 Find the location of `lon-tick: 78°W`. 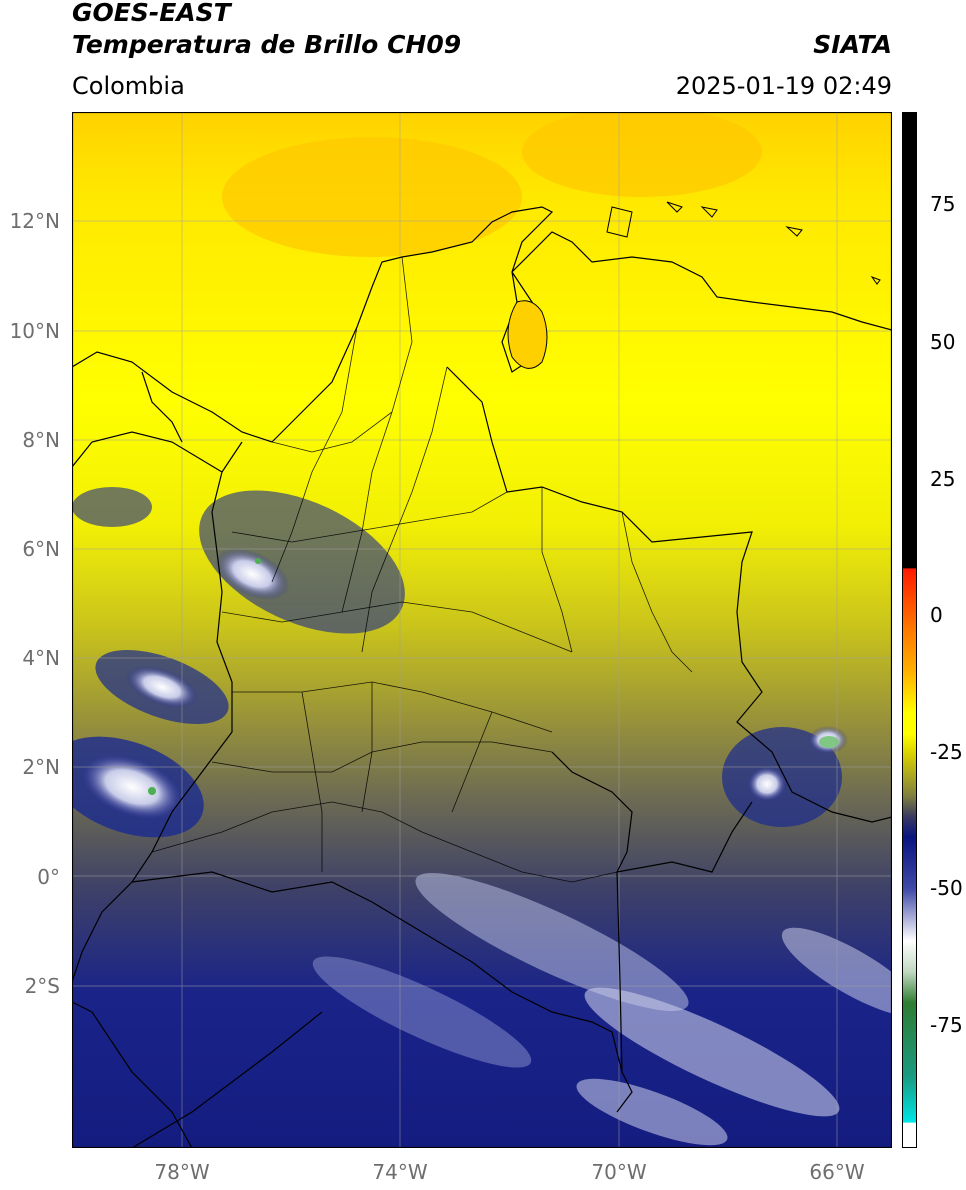

lon-tick: 78°W is located at coordinates (182, 1172).